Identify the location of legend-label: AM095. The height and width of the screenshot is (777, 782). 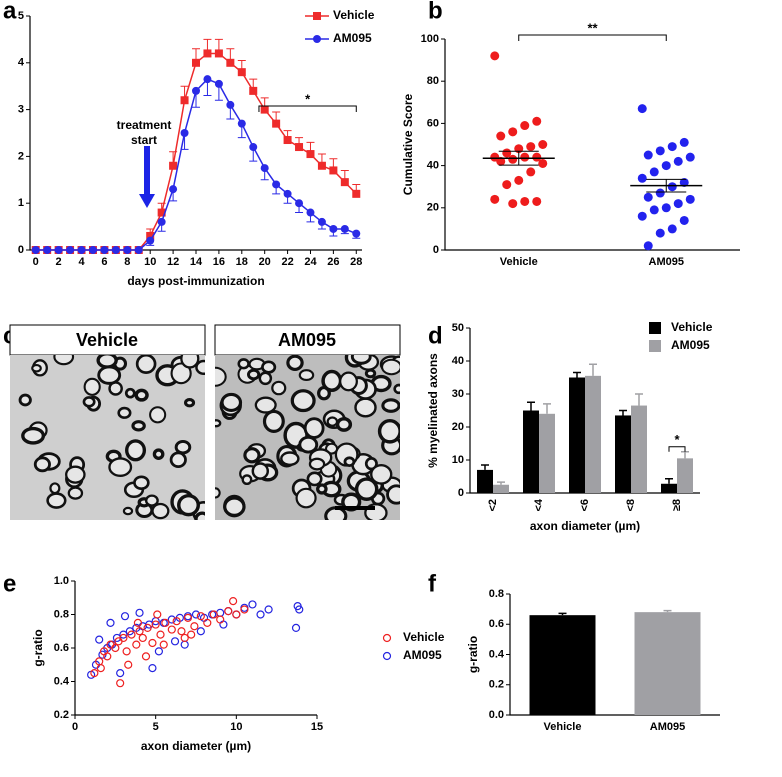
(352, 38).